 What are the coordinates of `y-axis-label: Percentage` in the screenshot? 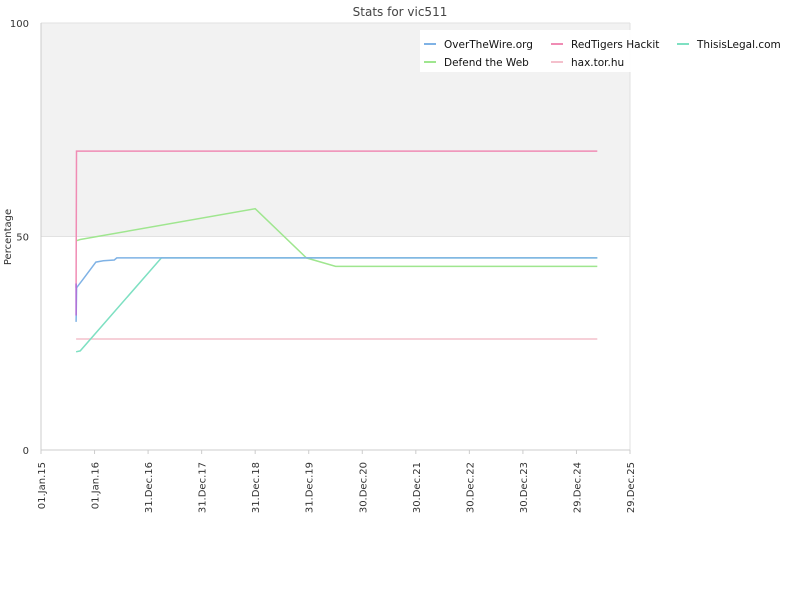 It's located at (8, 237).